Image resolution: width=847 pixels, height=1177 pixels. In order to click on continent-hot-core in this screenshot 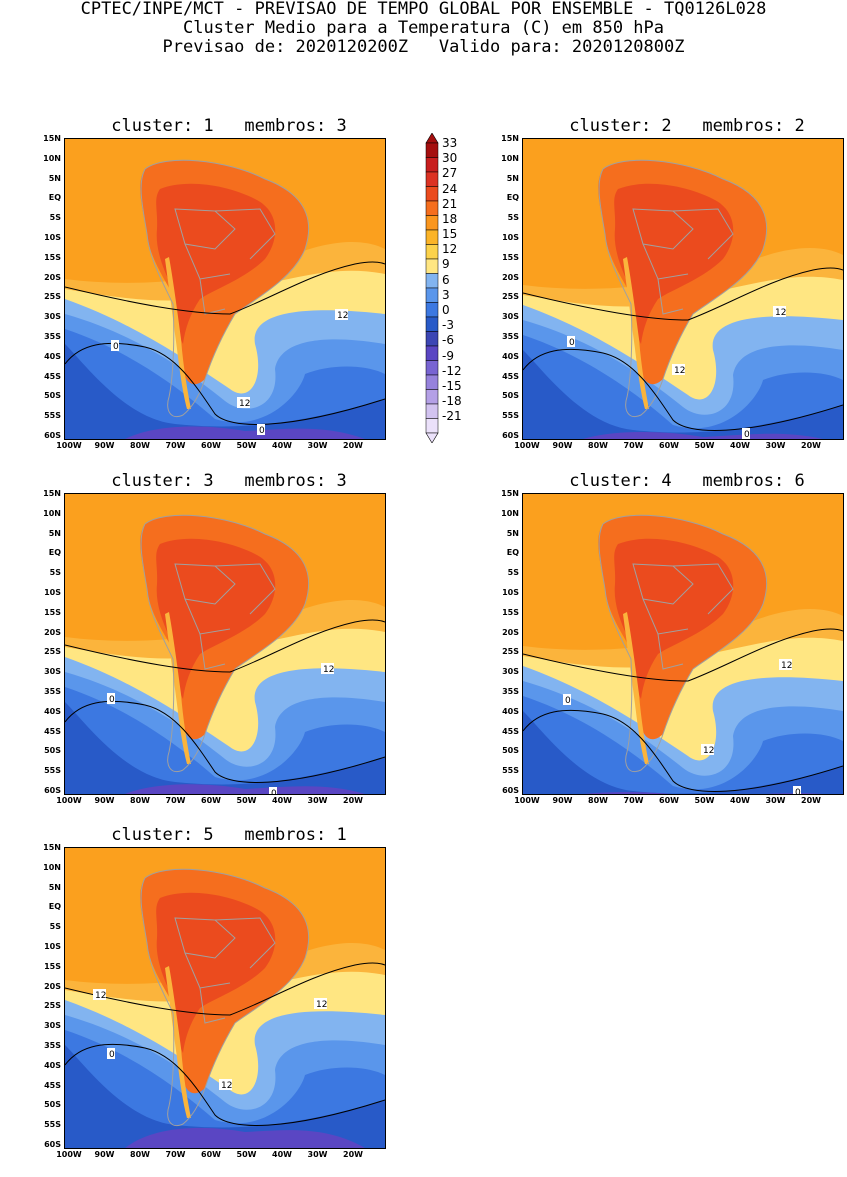, I will do `click(216, 618)`.